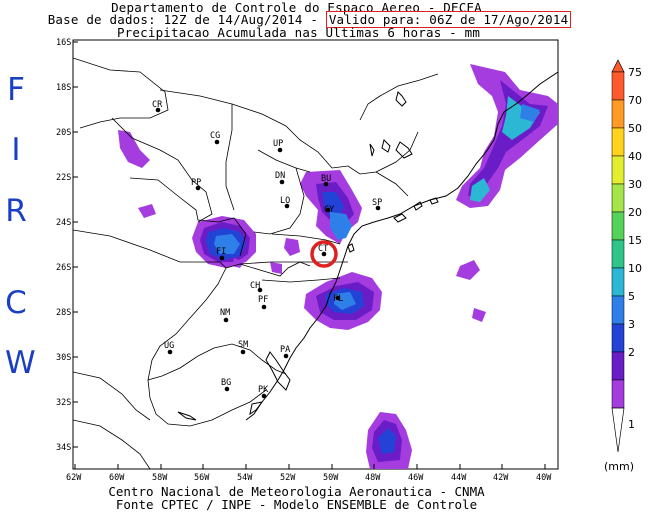 The width and height of the screenshot is (653, 523). Describe the element at coordinates (338, 299) in the screenshot. I see `city-label: FL` at that location.